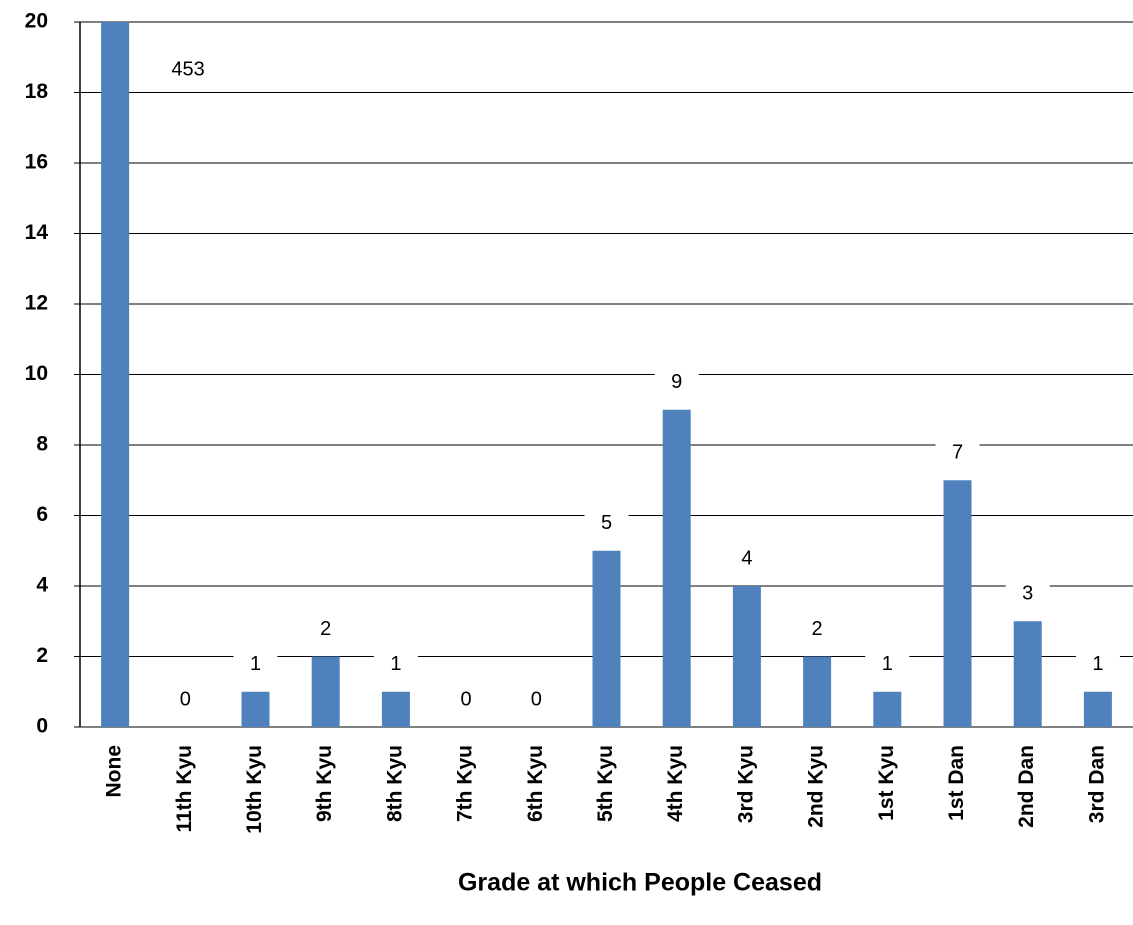  Describe the element at coordinates (184, 789) in the screenshot. I see `x-tick-label: 11th Kyu` at that location.